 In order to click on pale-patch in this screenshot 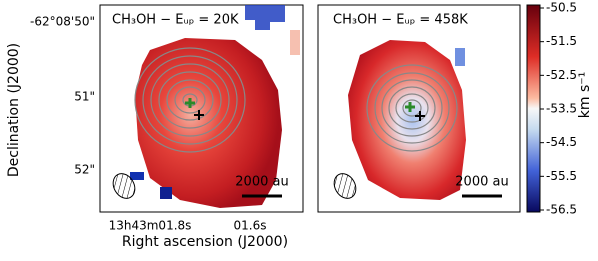, I will do `click(295, 42)`.